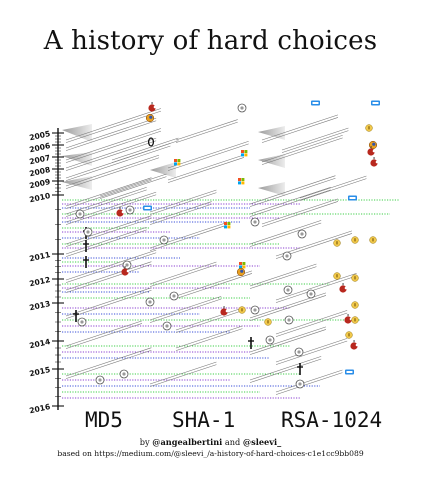 The height and width of the screenshot is (494, 421). I want to click on year-label: 2014, so click(39, 343).